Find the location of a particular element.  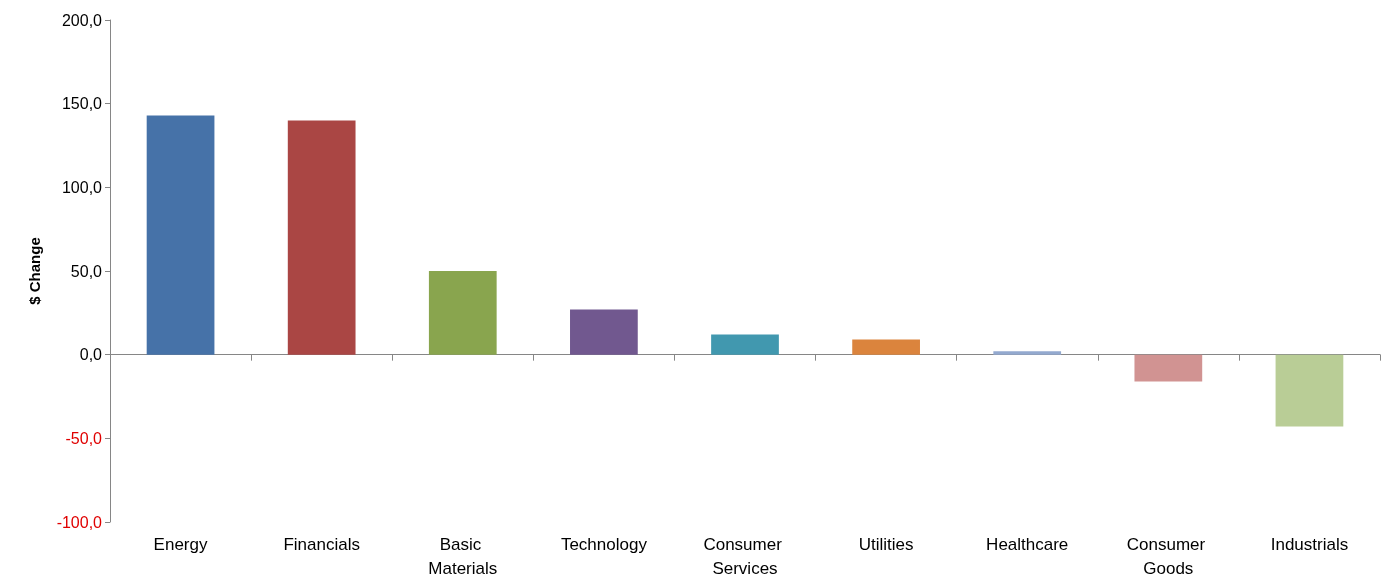

y-tick-label: 200,0 is located at coordinates (82, 20).